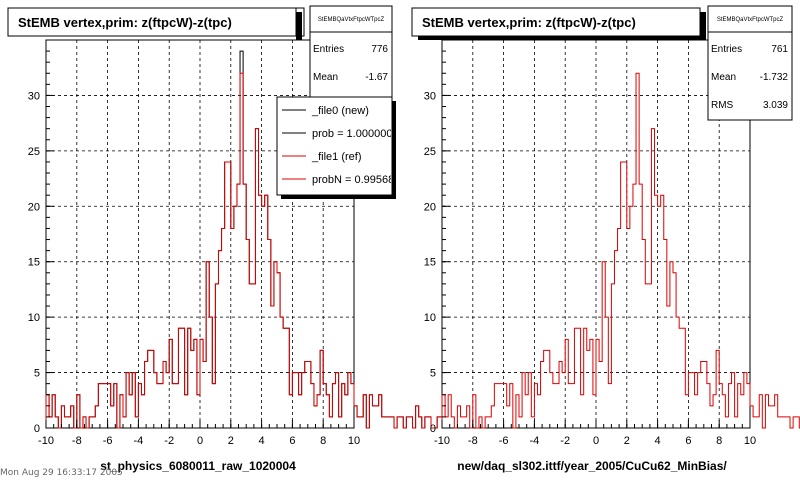  Describe the element at coordinates (169, 441) in the screenshot. I see `left-xtick-label: -2` at that location.